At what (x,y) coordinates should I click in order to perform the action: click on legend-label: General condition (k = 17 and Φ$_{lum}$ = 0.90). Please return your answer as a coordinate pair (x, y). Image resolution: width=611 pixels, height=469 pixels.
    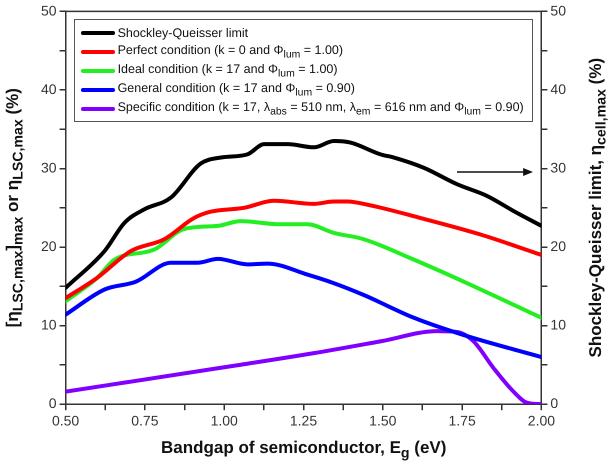
    Looking at the image, I should click on (236, 90).